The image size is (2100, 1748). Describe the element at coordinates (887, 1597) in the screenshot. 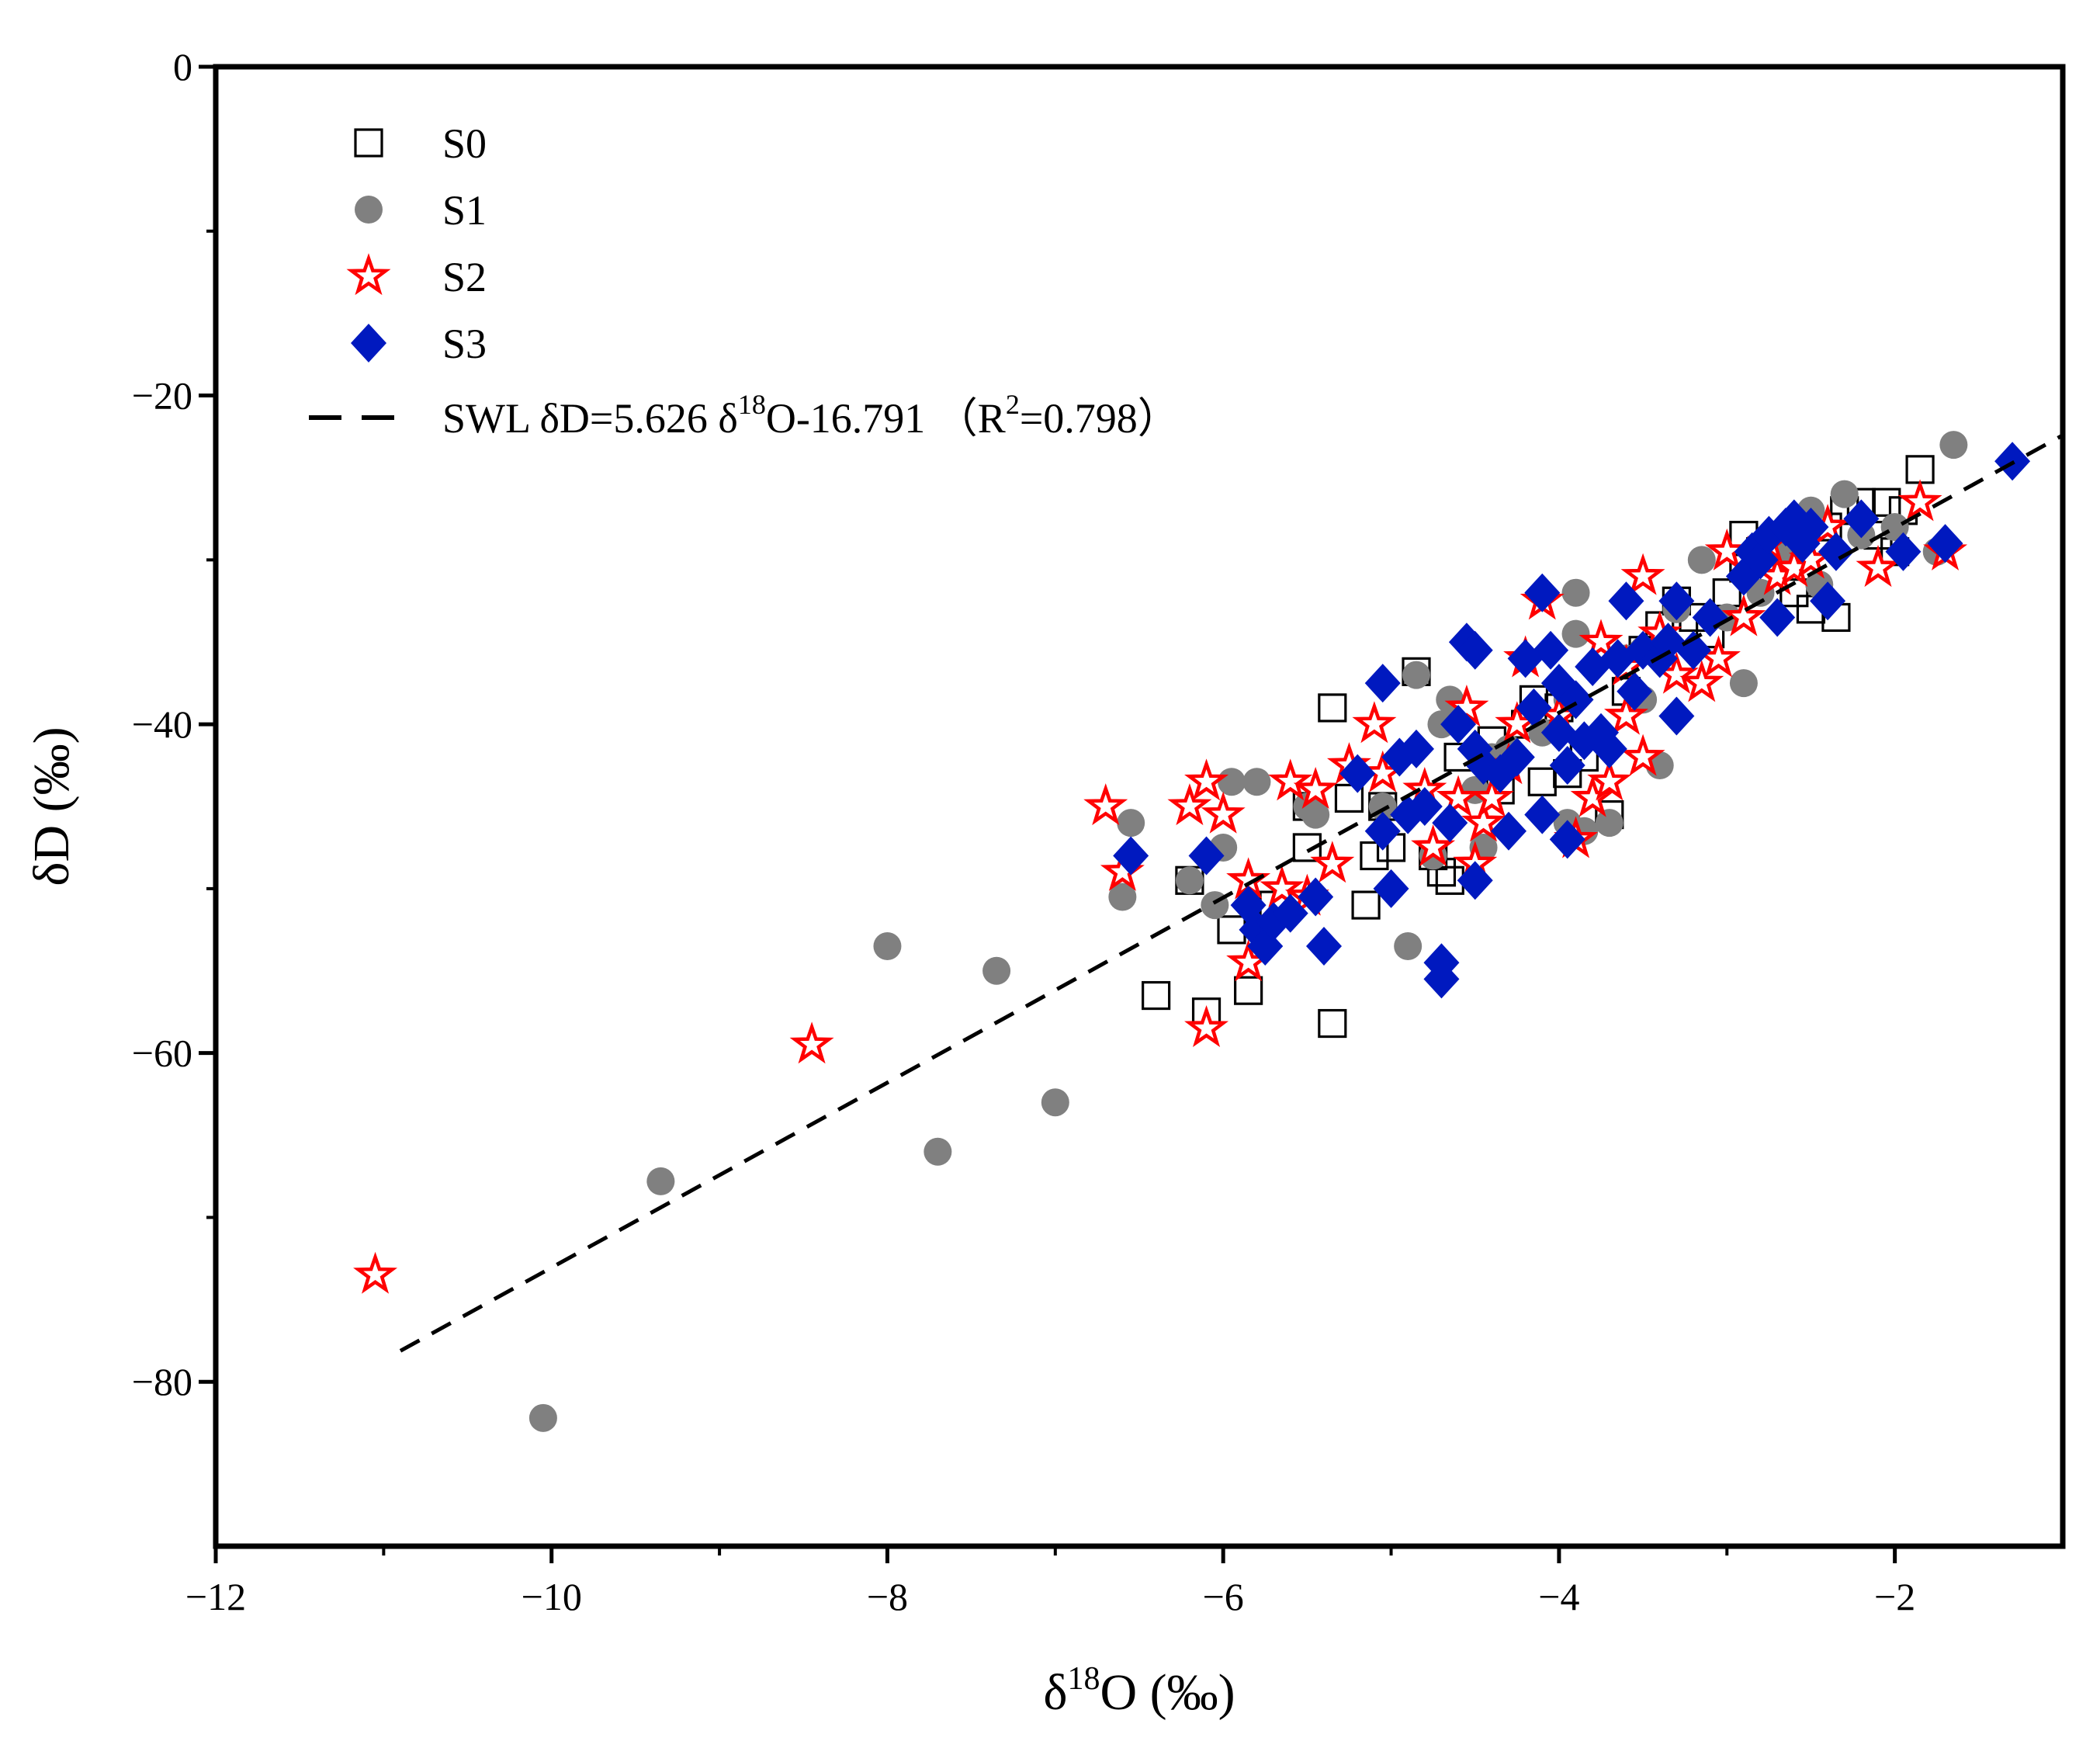

I see `x-tick-label: −8` at that location.